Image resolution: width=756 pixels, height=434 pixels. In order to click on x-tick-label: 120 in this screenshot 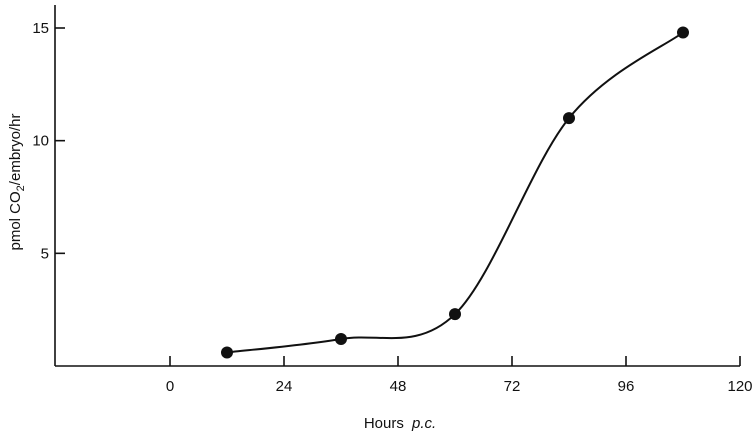, I will do `click(739, 386)`.